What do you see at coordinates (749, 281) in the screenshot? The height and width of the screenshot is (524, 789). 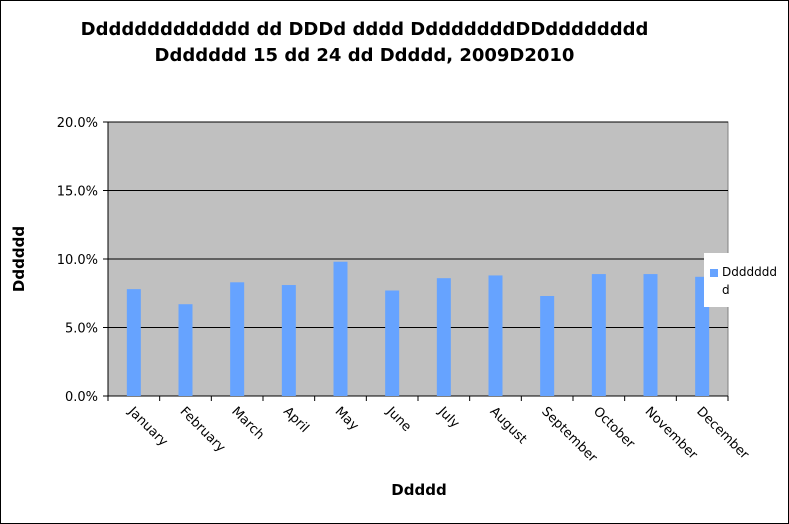 I see `legend-label: Ddddddd d` at bounding box center [749, 281].